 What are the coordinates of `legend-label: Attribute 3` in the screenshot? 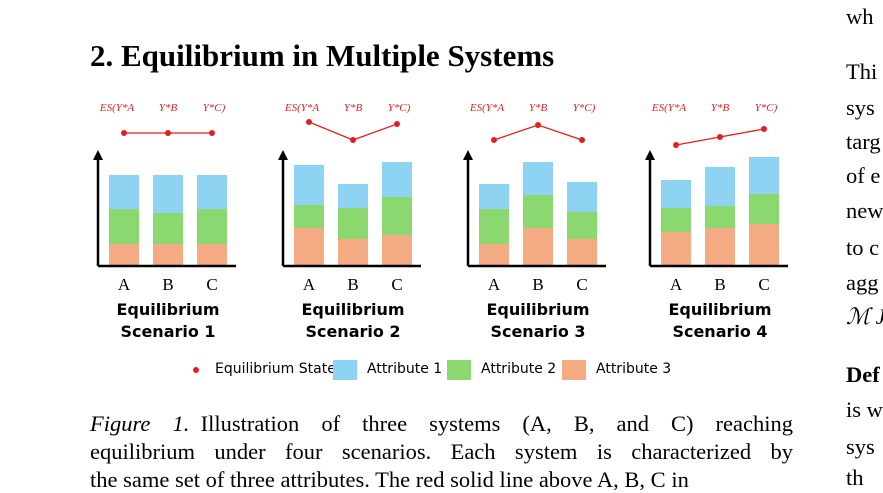 It's located at (634, 369).